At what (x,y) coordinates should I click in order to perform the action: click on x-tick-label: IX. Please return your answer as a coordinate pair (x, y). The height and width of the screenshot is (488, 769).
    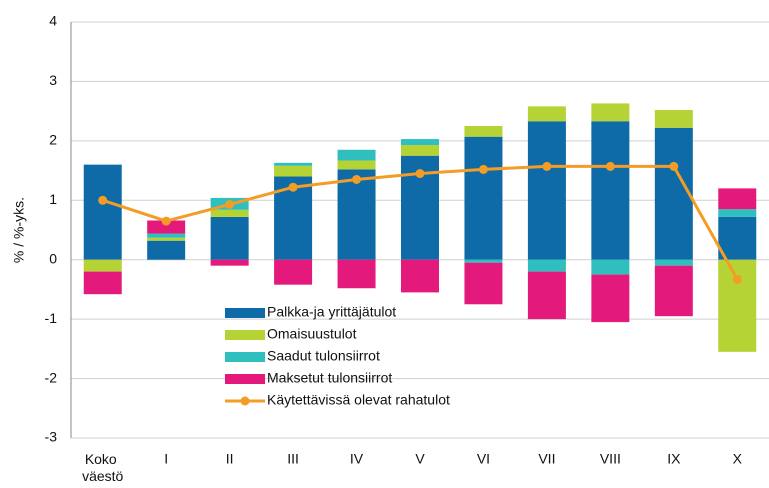
    Looking at the image, I should click on (674, 459).